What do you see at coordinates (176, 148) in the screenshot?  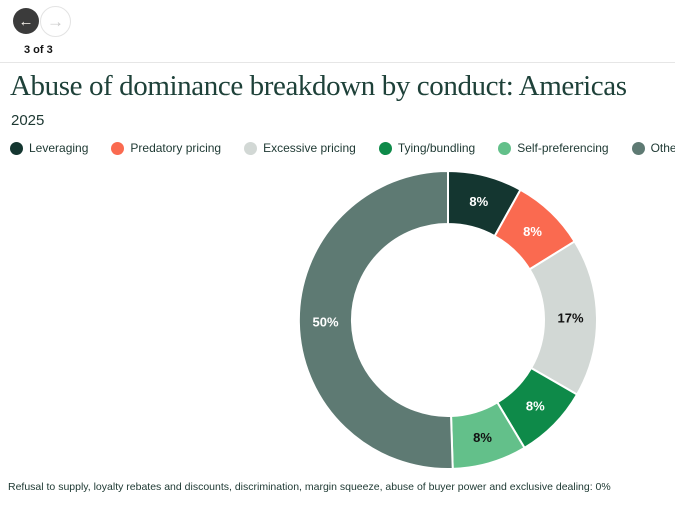 I see `legend-label: Predatory pricing` at bounding box center [176, 148].